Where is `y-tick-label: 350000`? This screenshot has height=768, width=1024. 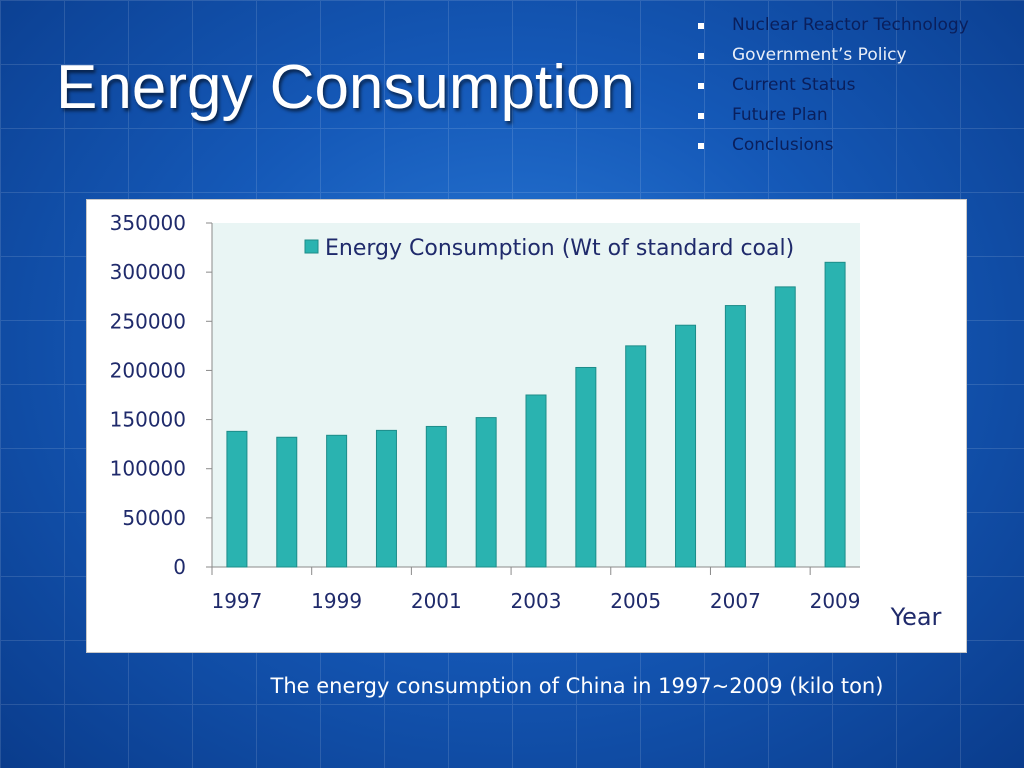
y-tick-label: 350000 is located at coordinates (148, 223).